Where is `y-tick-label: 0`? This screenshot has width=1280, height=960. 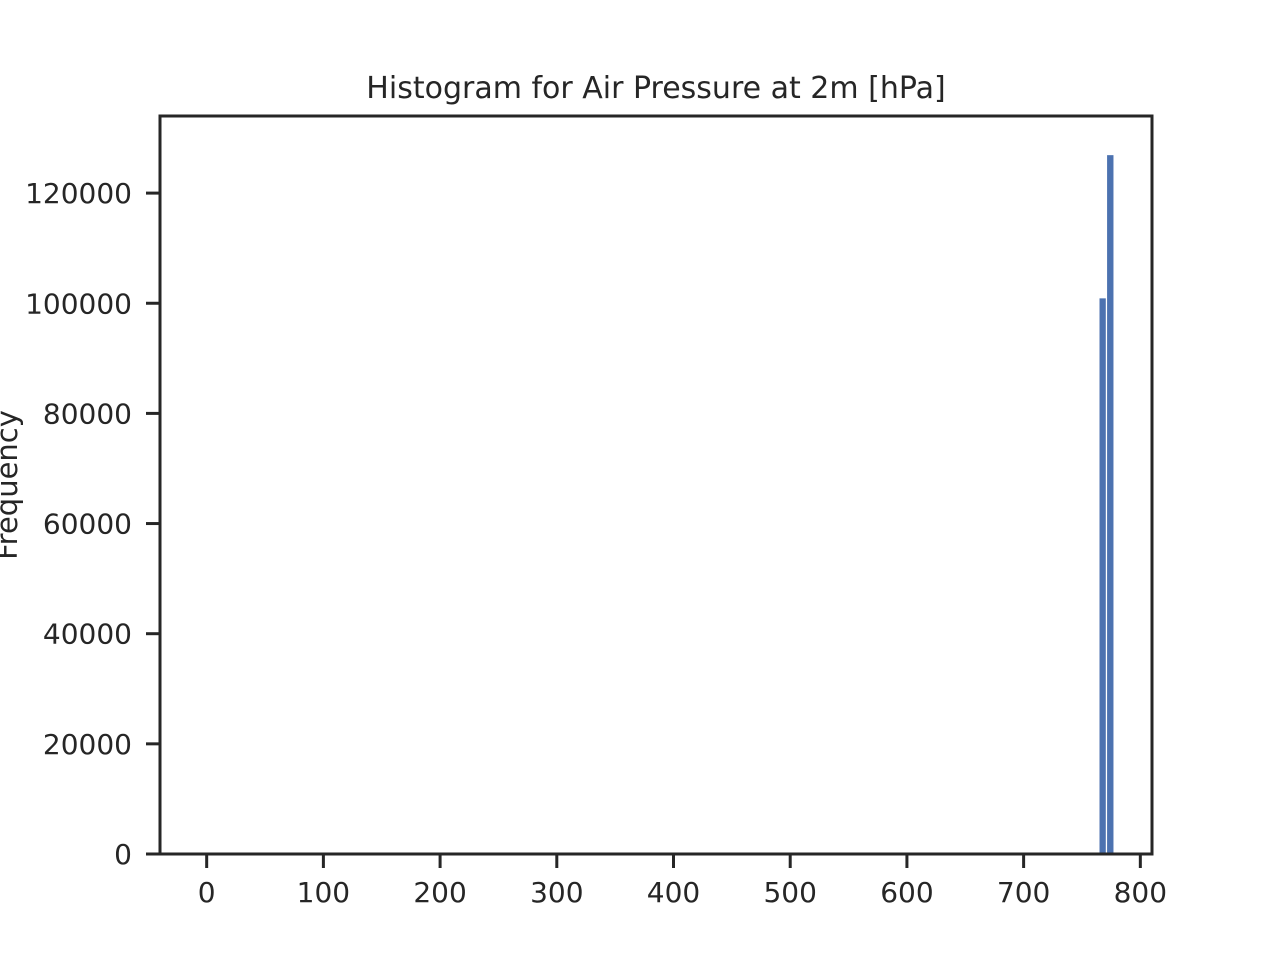
y-tick-label: 0 is located at coordinates (123, 854).